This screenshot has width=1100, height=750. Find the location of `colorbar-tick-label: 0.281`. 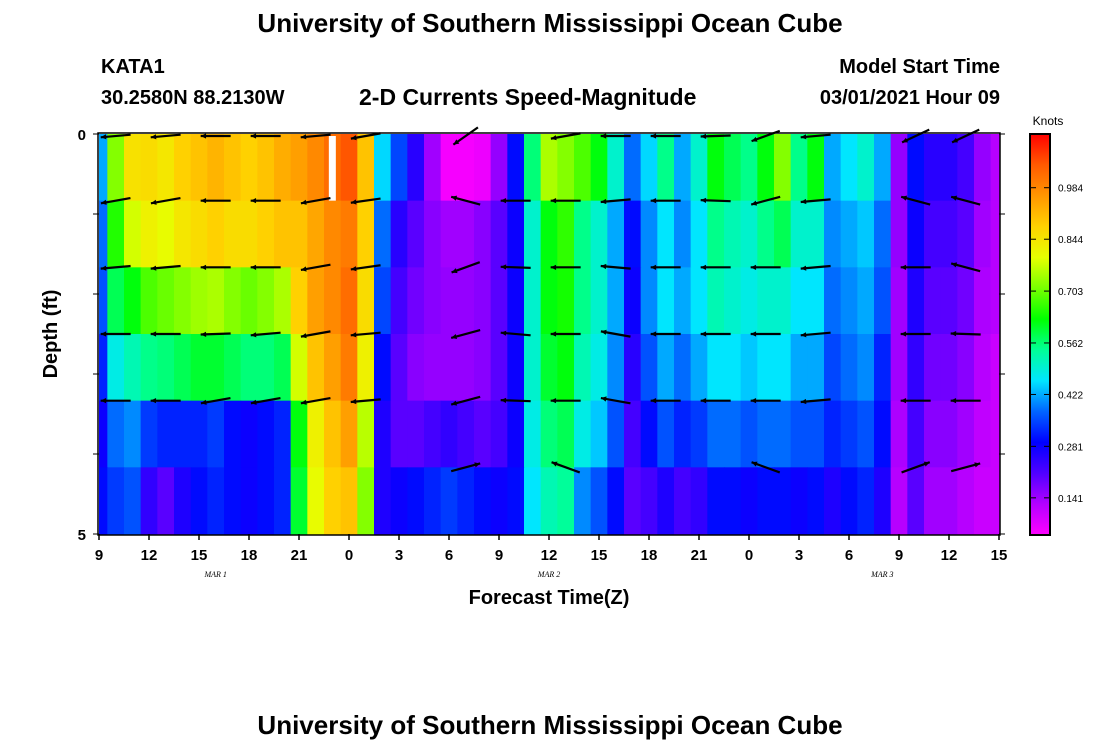

colorbar-tick-label: 0.281 is located at coordinates (1070, 447).